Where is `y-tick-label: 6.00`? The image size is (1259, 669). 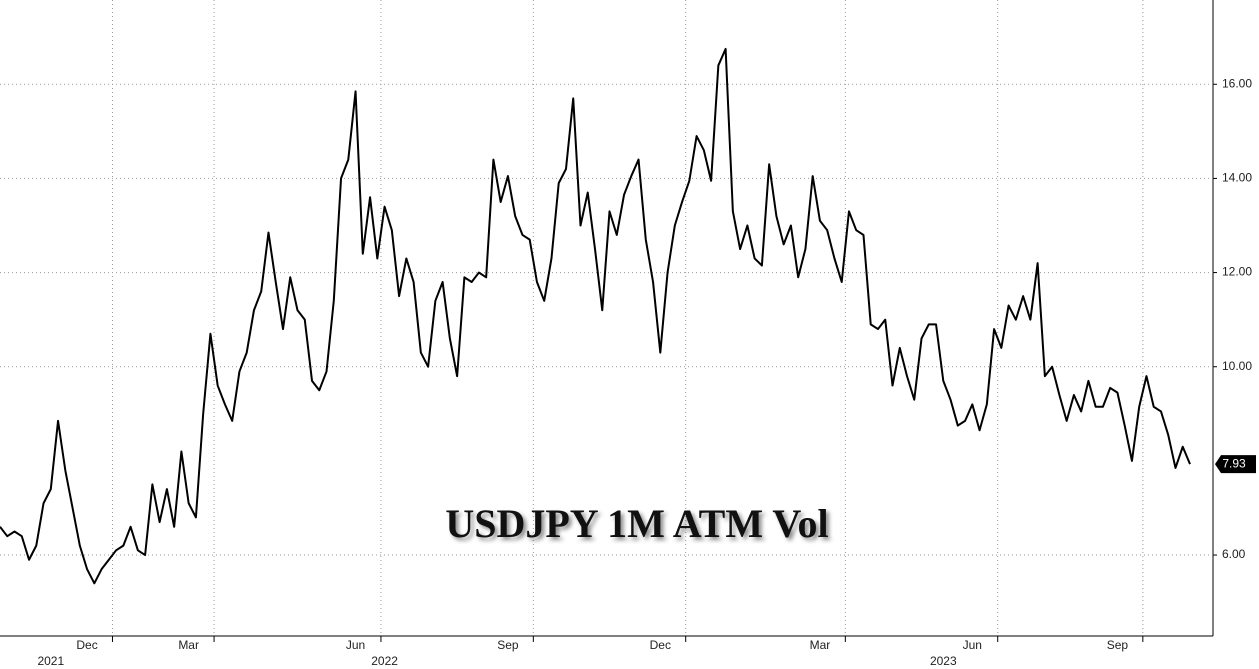 y-tick-label: 6.00 is located at coordinates (1234, 554).